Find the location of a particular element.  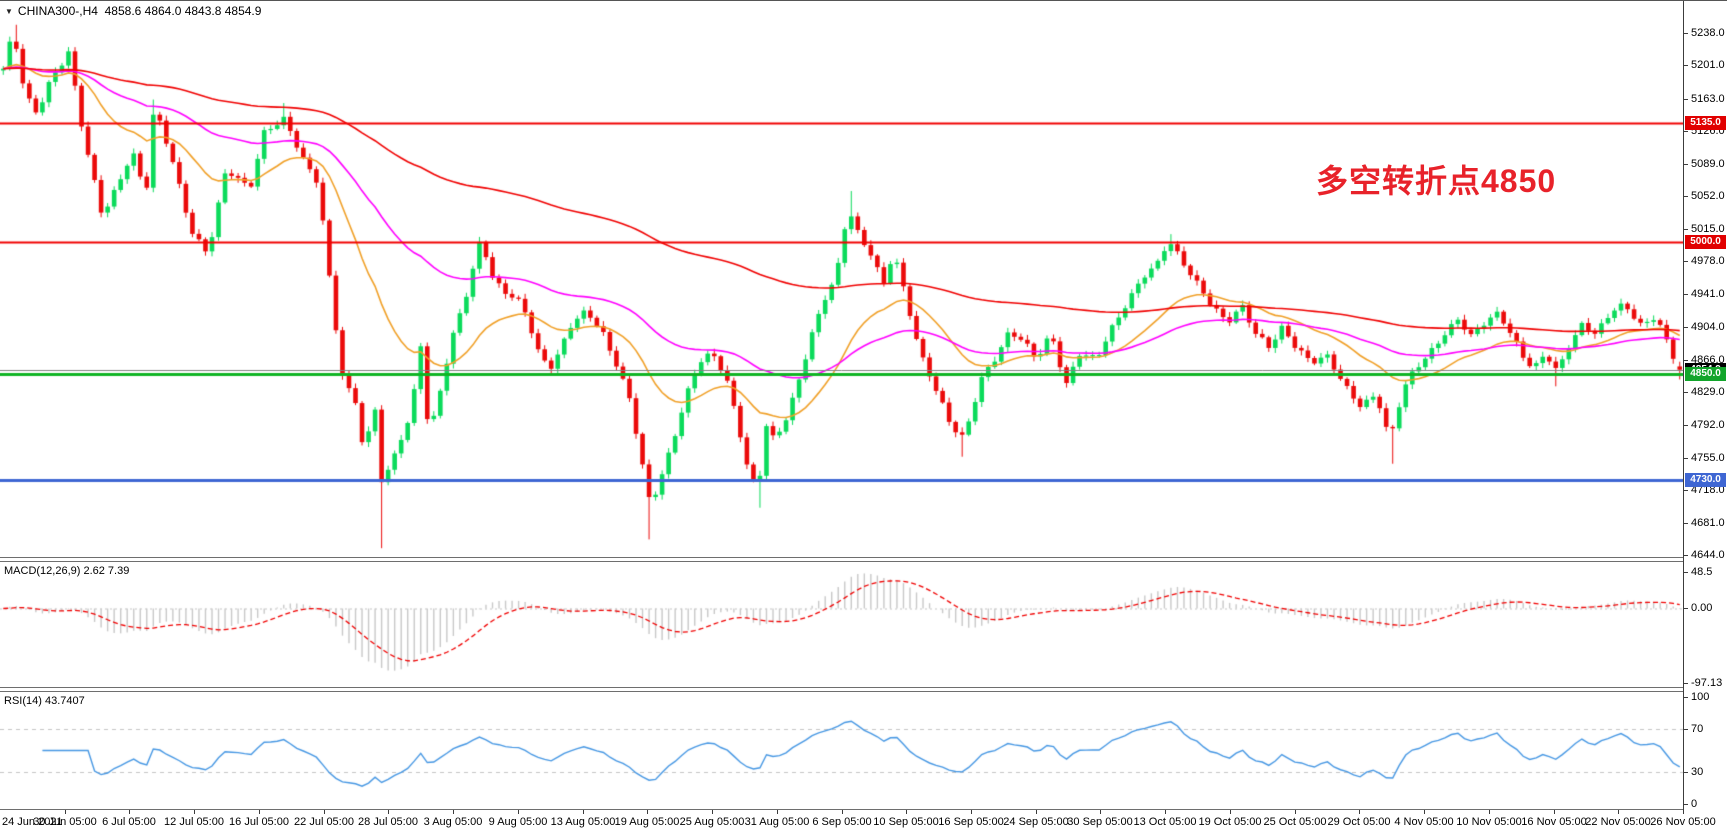

price-tick-label: 5089.0 is located at coordinates (1708, 164).